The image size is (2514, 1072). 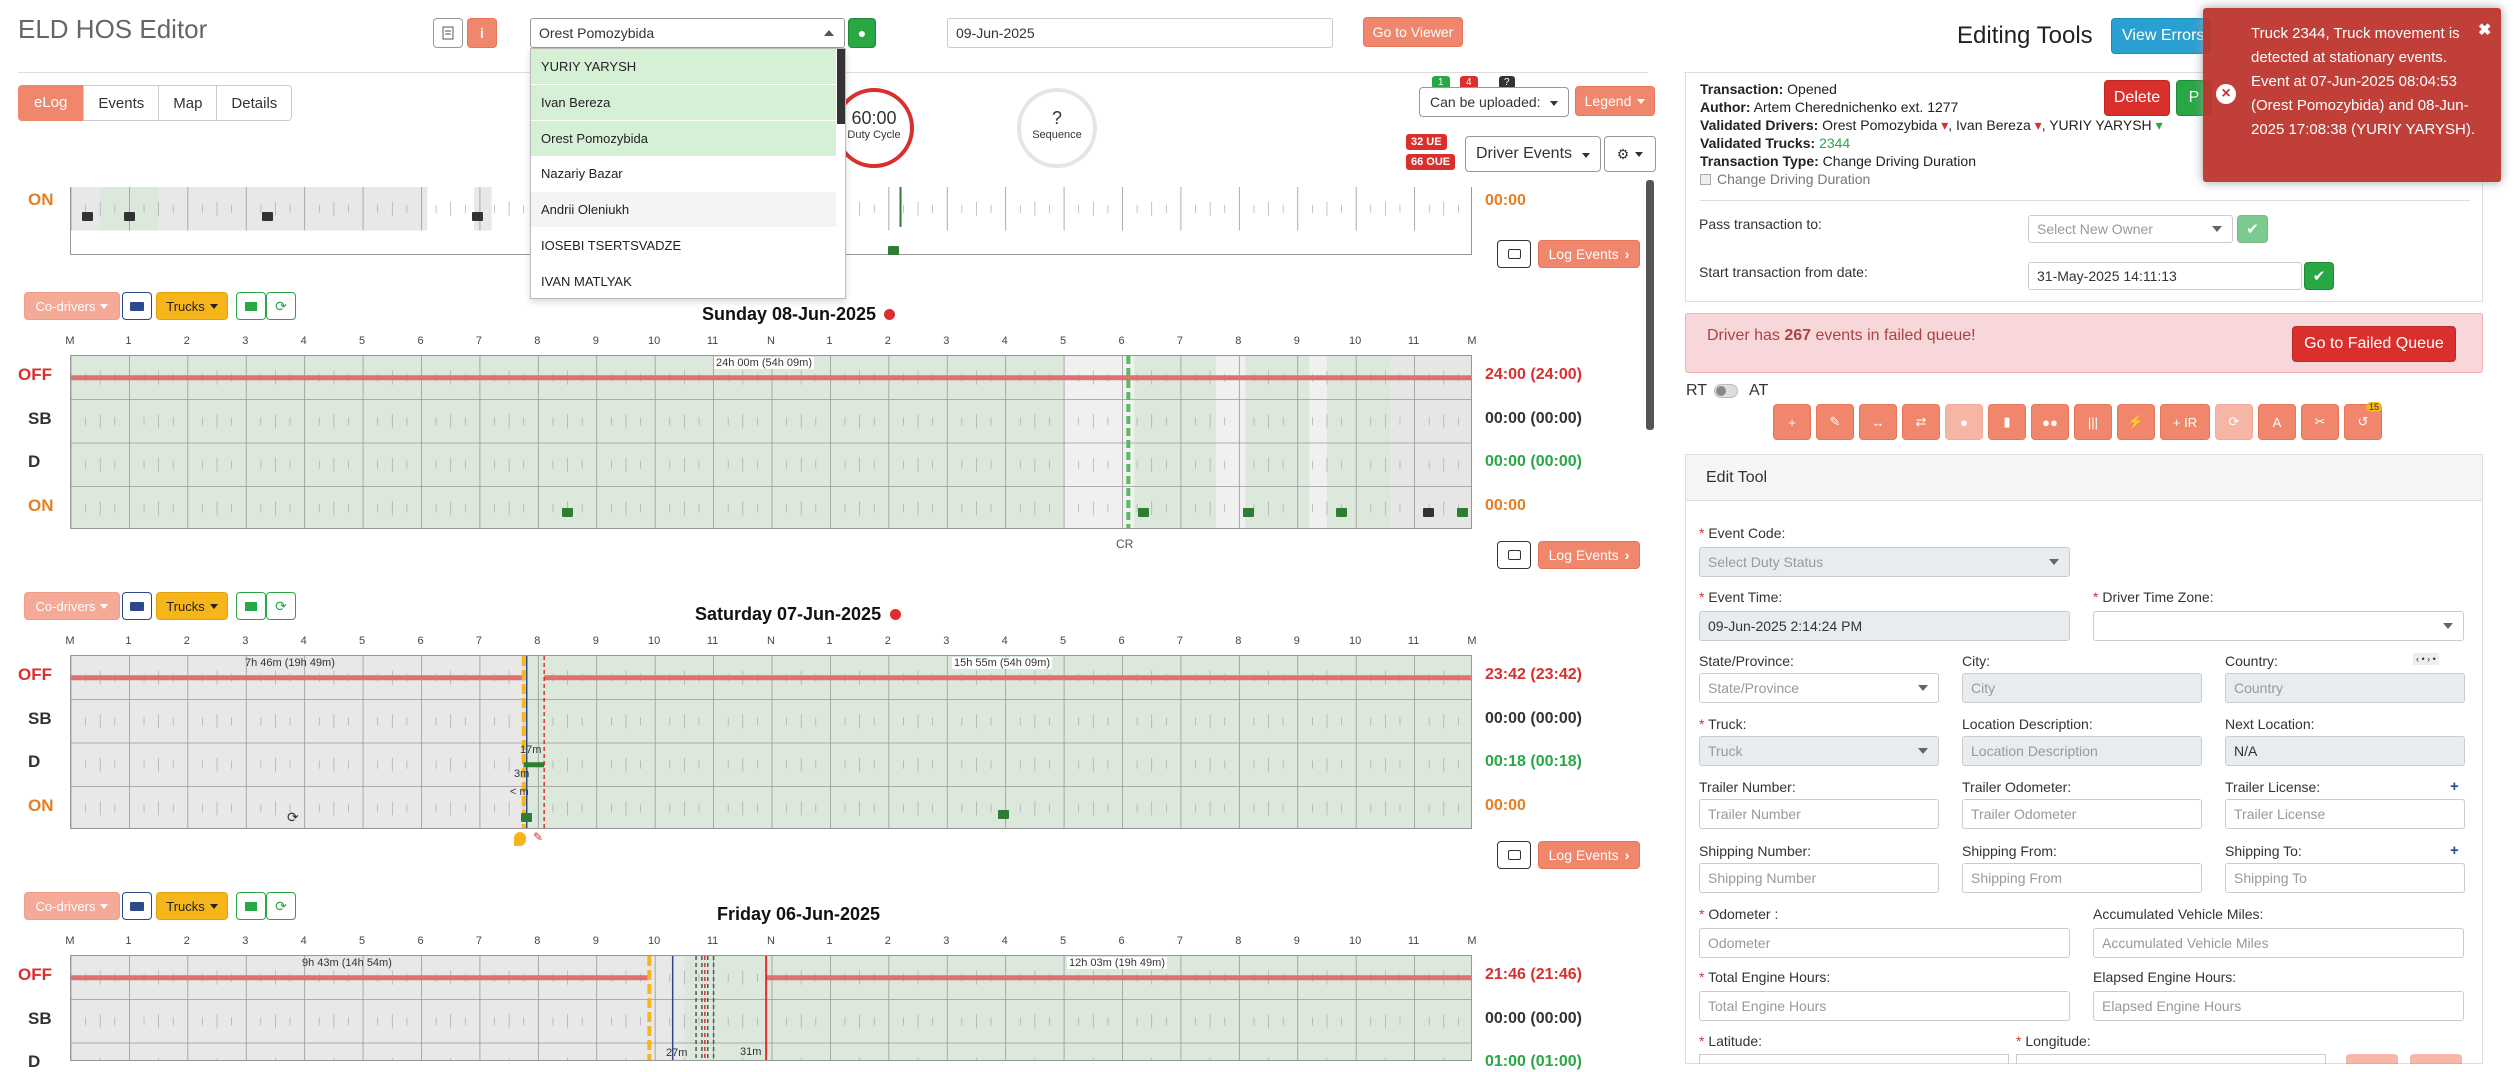 What do you see at coordinates (862, 33) in the screenshot?
I see `driver-profile-button: ●` at bounding box center [862, 33].